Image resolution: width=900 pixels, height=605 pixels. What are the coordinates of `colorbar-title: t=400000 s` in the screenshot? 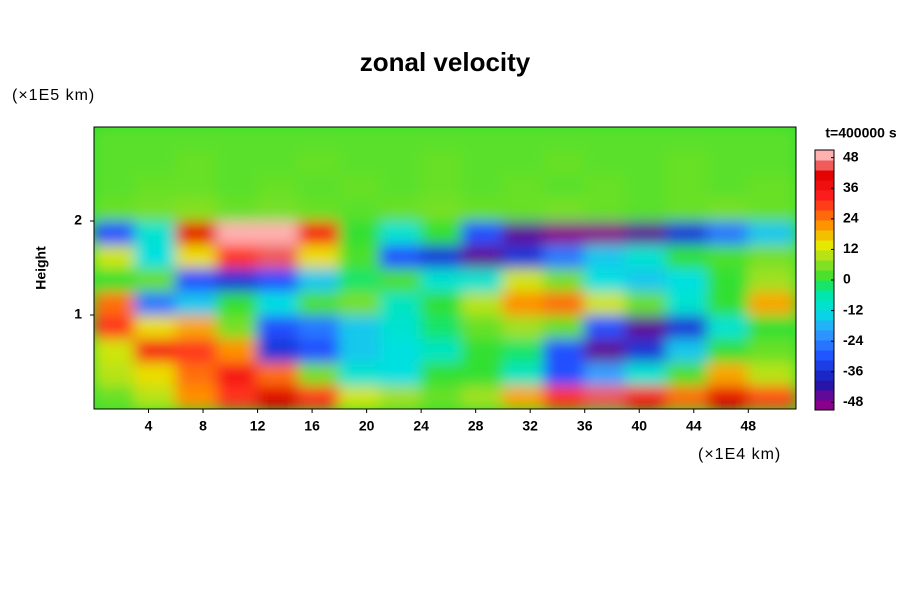 It's located at (860, 133).